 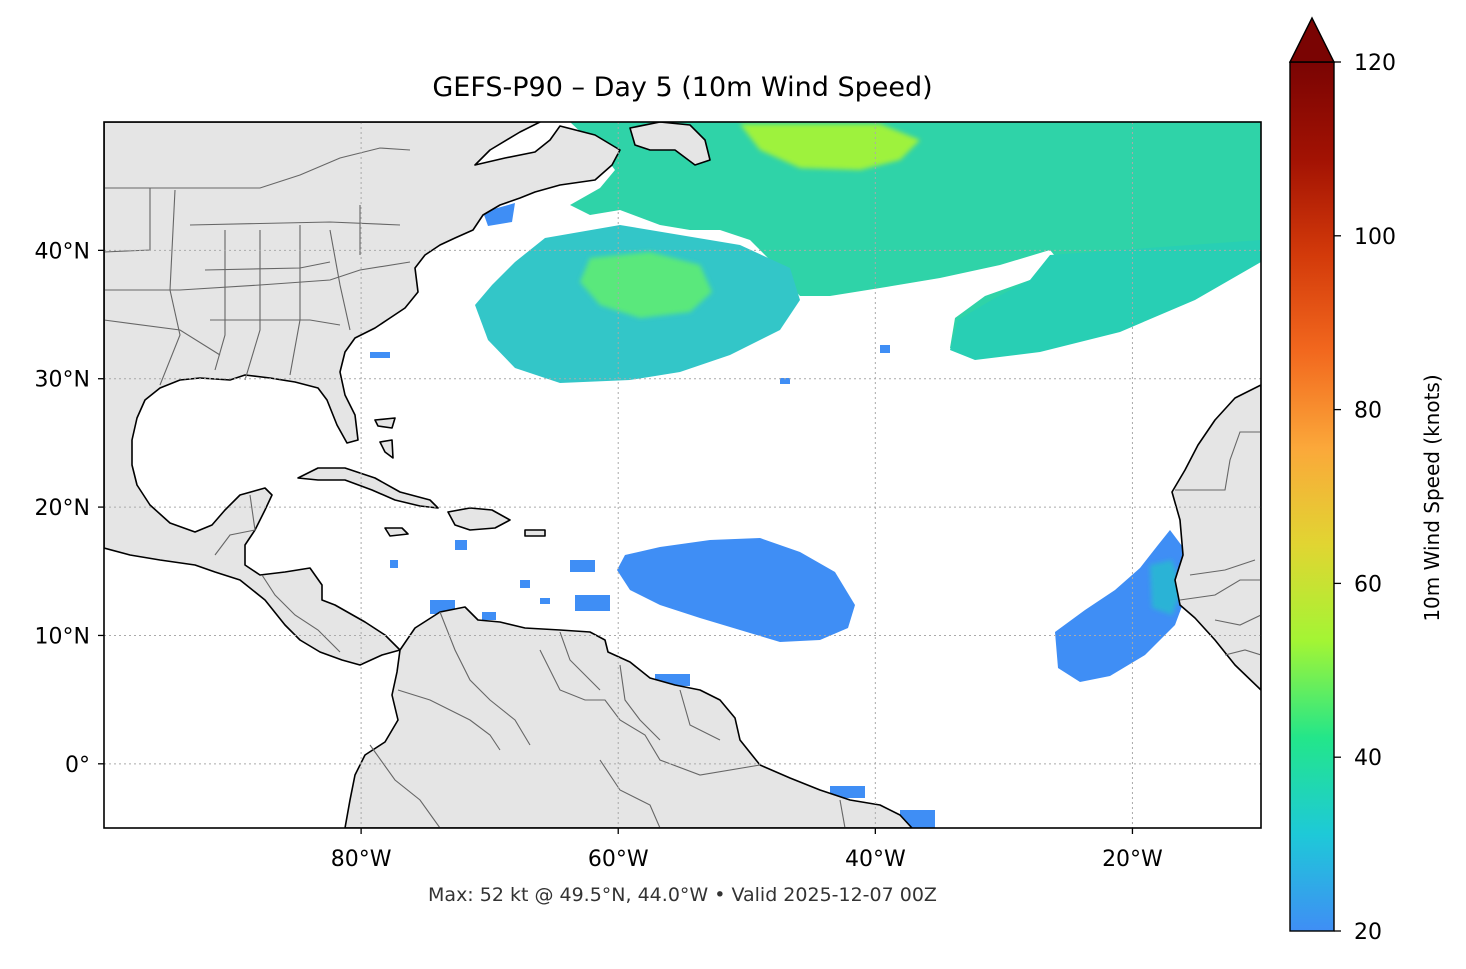 What do you see at coordinates (747, 850) in the screenshot?
I see `x-axis-ticks: 80°W 60°W 40°W 20°W` at bounding box center [747, 850].